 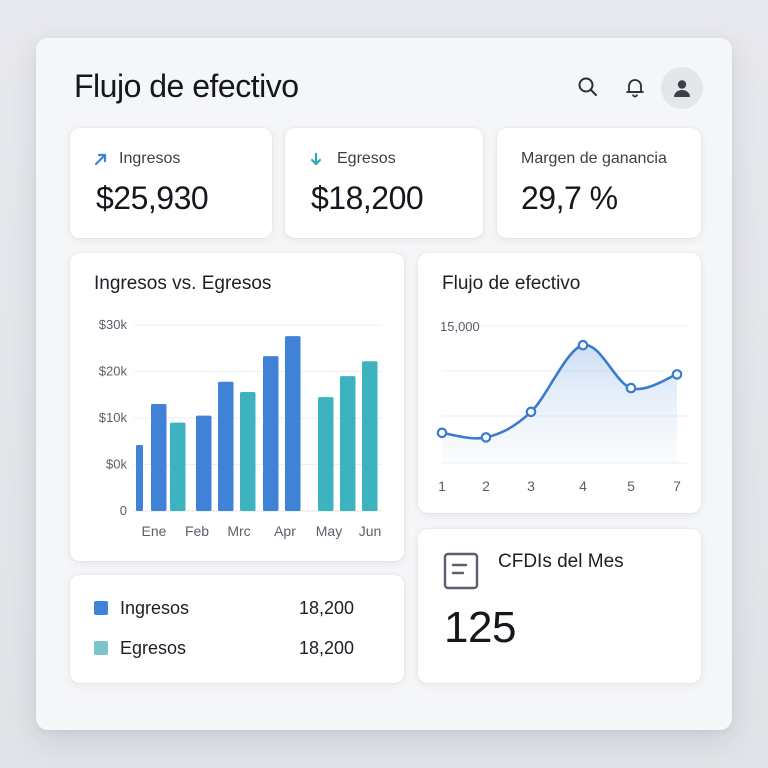 I want to click on kpi-card-egresos: Egresos $18,200, so click(x=384, y=183).